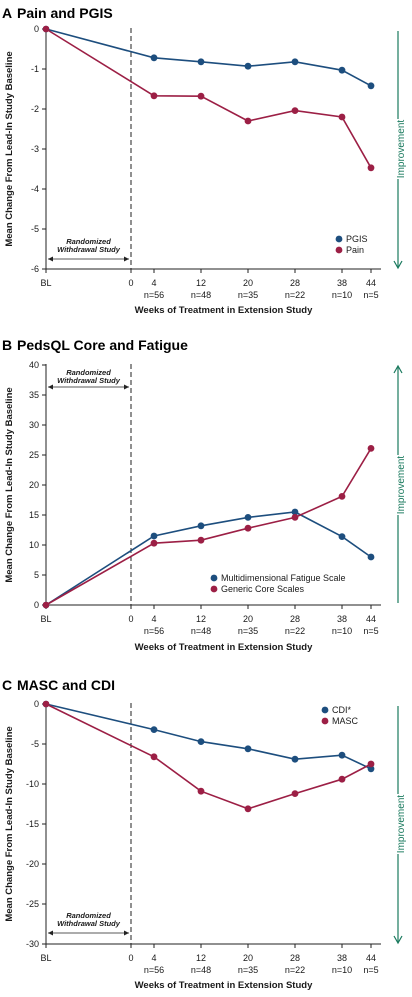 The height and width of the screenshot is (997, 412). What do you see at coordinates (357, 239) in the screenshot?
I see `legend-label: PGIS` at bounding box center [357, 239].